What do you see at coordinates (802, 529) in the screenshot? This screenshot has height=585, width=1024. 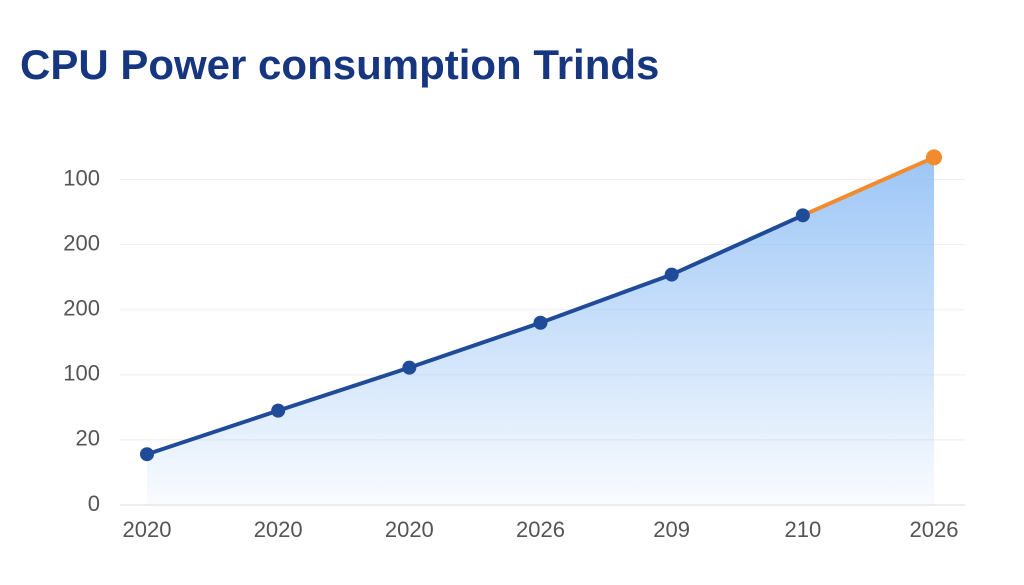 I see `x-tick-label: 210` at bounding box center [802, 529].